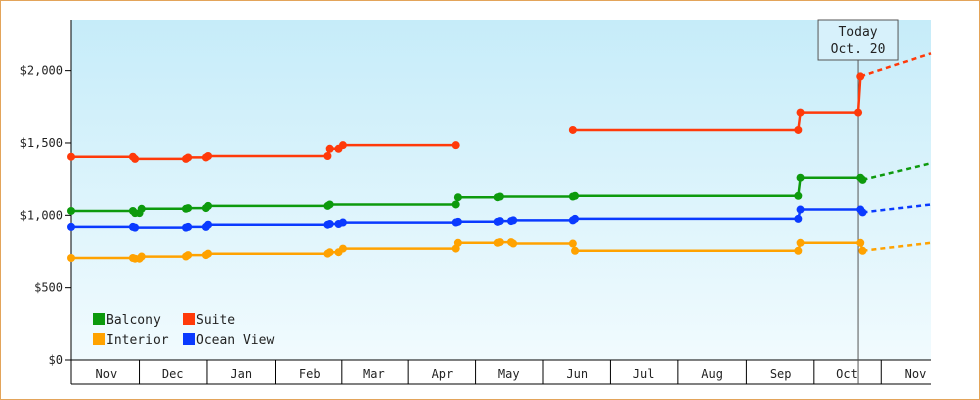  What do you see at coordinates (241, 374) in the screenshot?
I see `x-tick-label: Jan` at bounding box center [241, 374].